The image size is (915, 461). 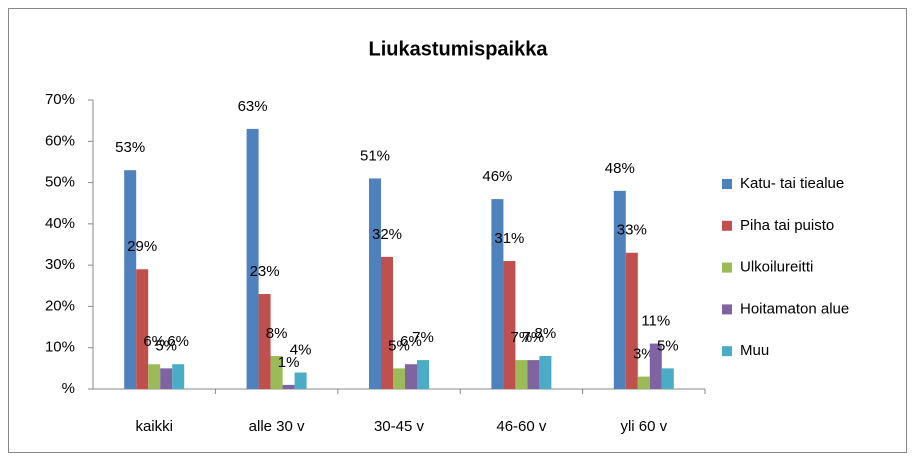 What do you see at coordinates (60, 264) in the screenshot?
I see `y-tick-label: 30%` at bounding box center [60, 264].